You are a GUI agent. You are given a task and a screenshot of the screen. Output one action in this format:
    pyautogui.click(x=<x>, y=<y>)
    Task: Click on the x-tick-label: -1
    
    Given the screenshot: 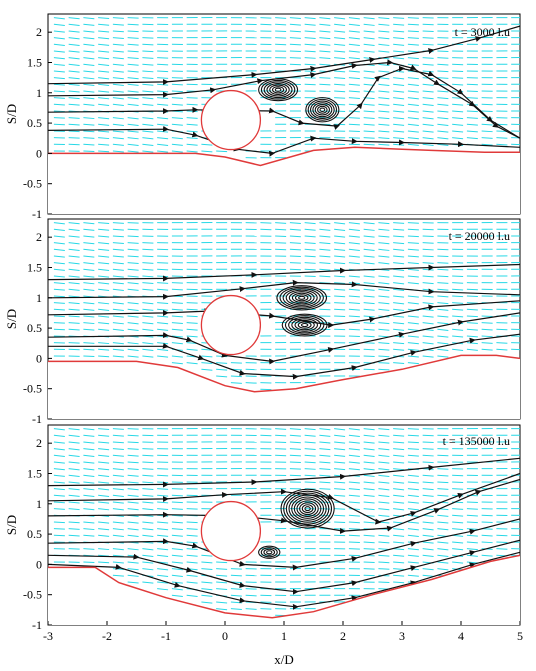 What is the action you would take?
    pyautogui.click(x=166, y=636)
    